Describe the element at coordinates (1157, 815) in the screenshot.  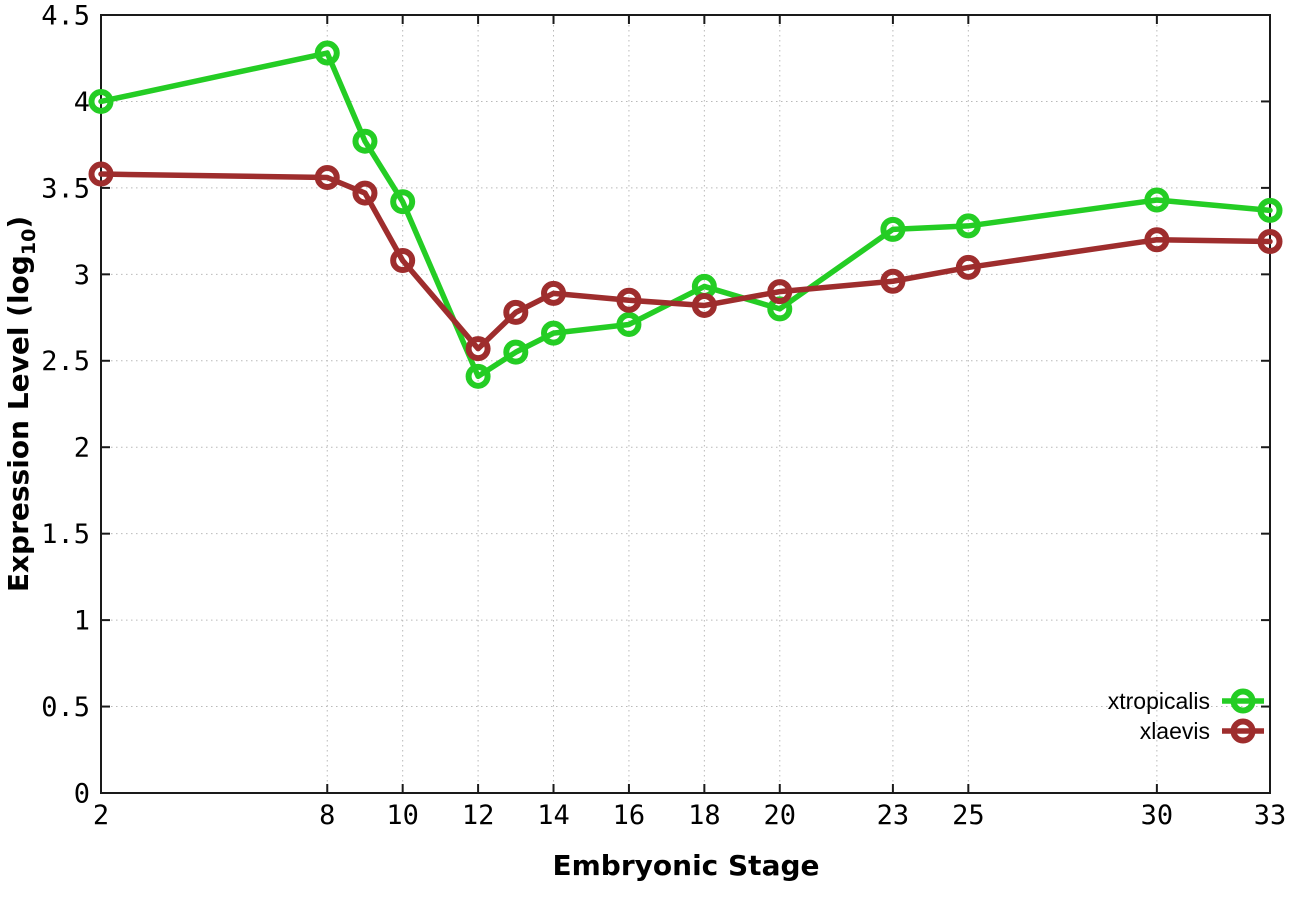
I see `x-tick-label: 30` at that location.